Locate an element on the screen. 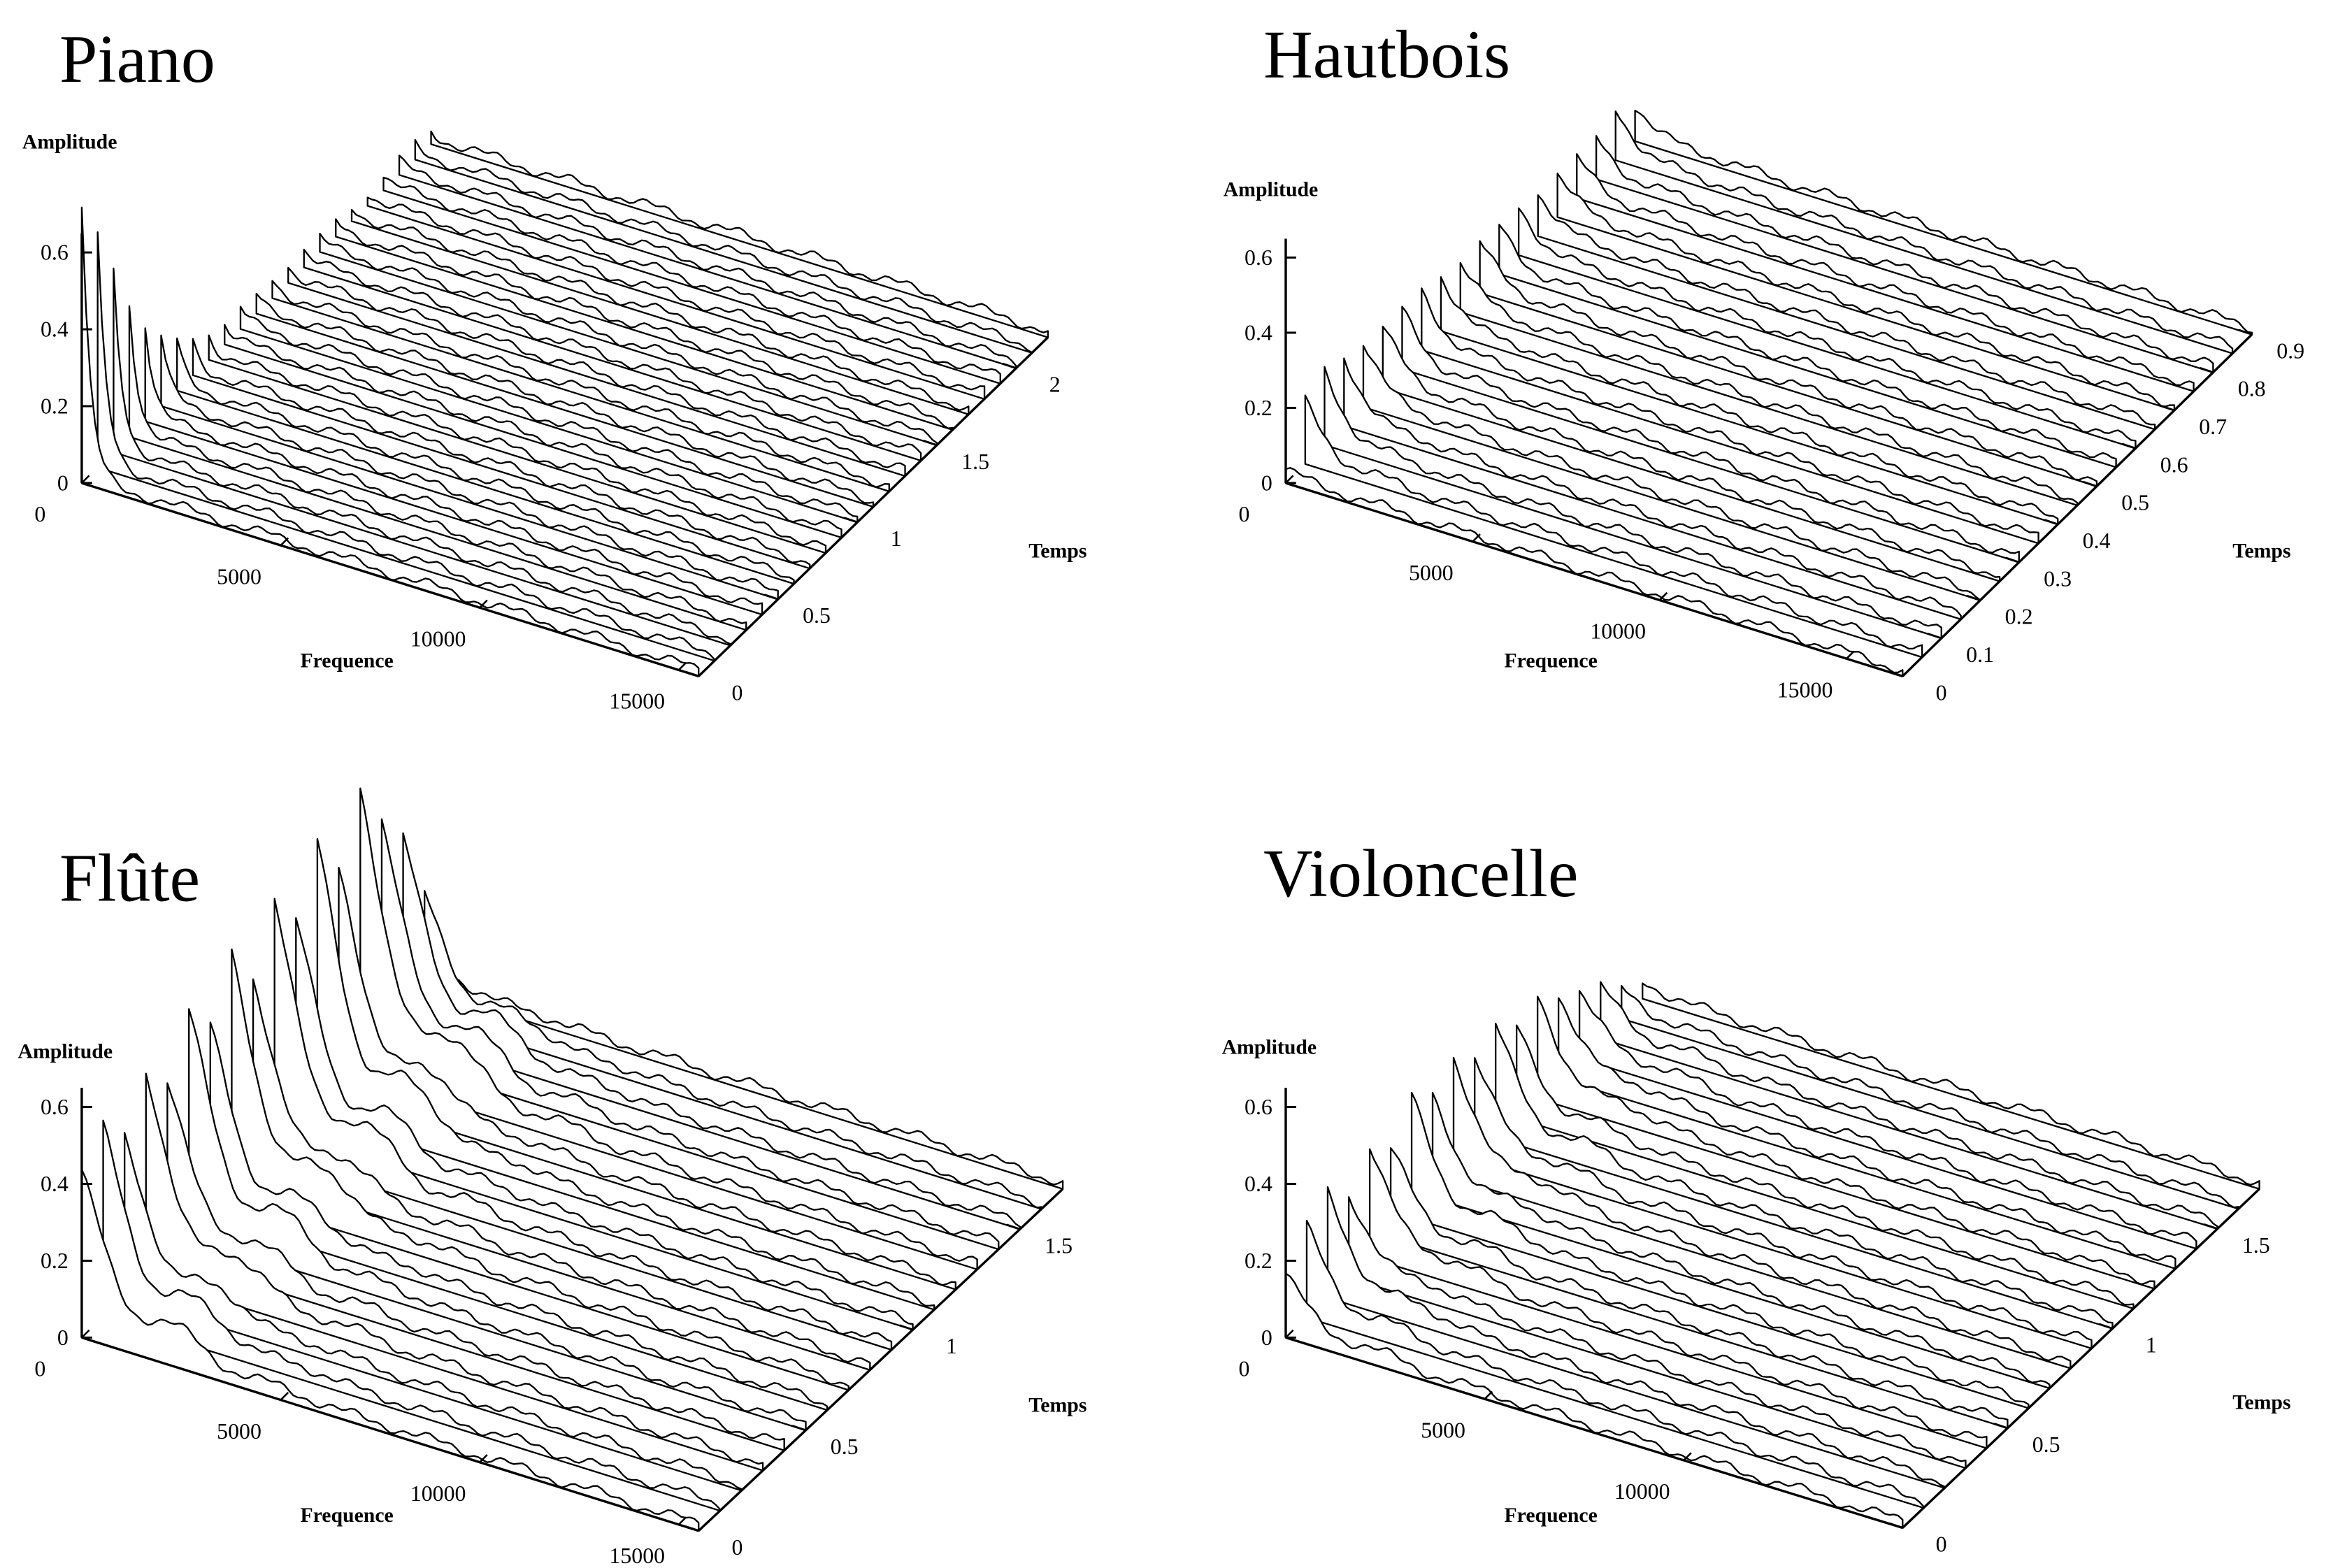 The height and width of the screenshot is (1568, 2331). x-tick-label: 15000 is located at coordinates (637, 701).